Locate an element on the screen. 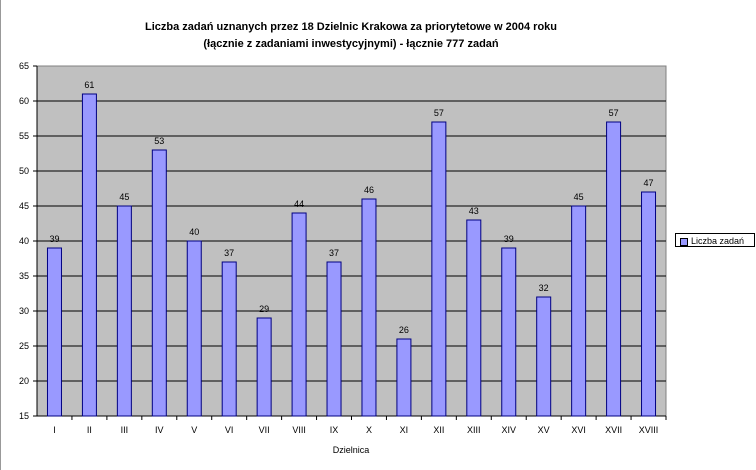 The width and height of the screenshot is (756, 470). data-label: 61 is located at coordinates (89, 85).